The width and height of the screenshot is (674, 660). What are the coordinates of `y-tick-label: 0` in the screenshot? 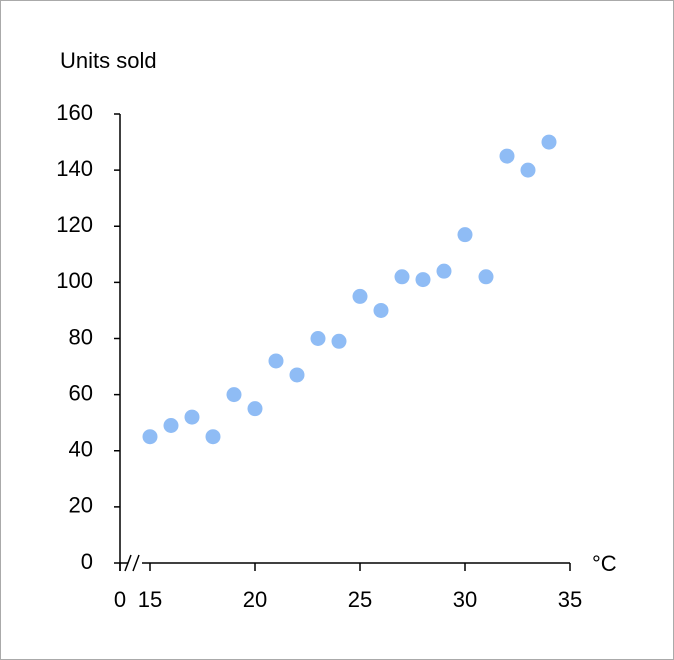 It's located at (87, 561).